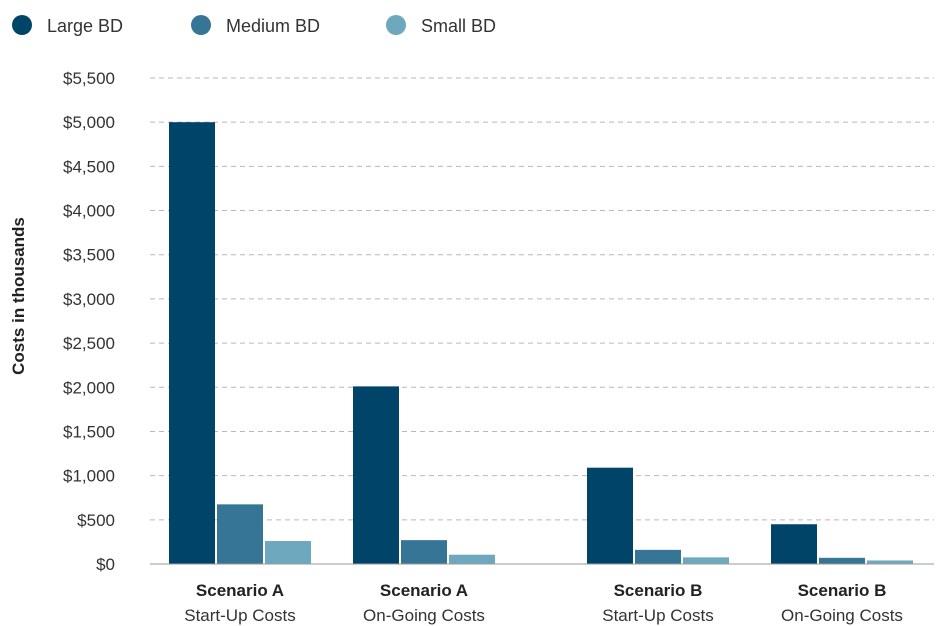 Image resolution: width=938 pixels, height=626 pixels. What do you see at coordinates (105, 564) in the screenshot?
I see `y-tick-label: $0` at bounding box center [105, 564].